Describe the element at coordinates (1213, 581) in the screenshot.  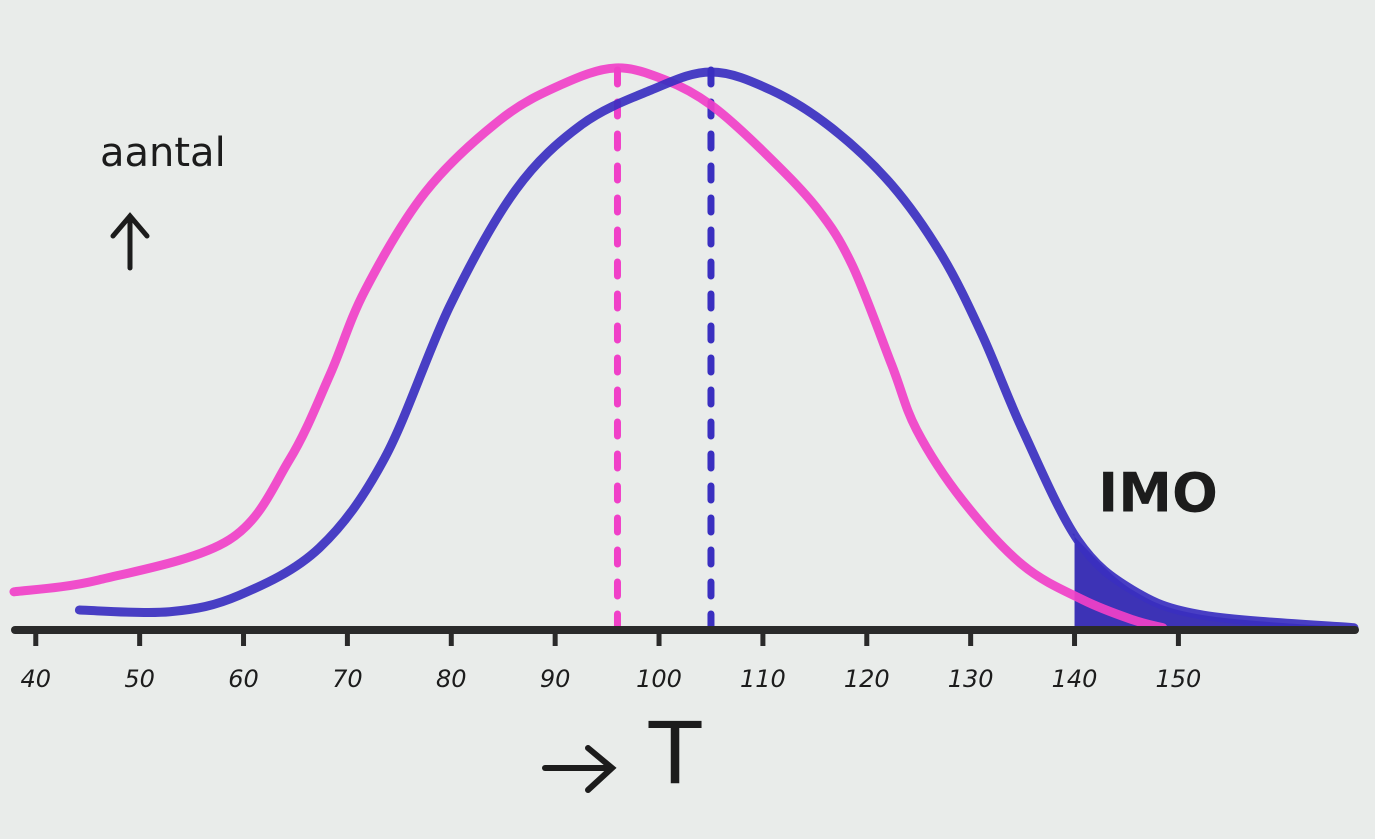
I see `shaded-tail` at that location.